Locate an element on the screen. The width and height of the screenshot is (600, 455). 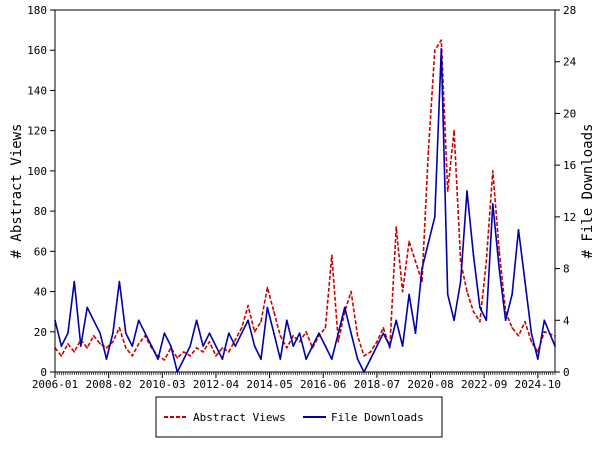
right-y-tick-label: 12 is located at coordinates (569, 217).